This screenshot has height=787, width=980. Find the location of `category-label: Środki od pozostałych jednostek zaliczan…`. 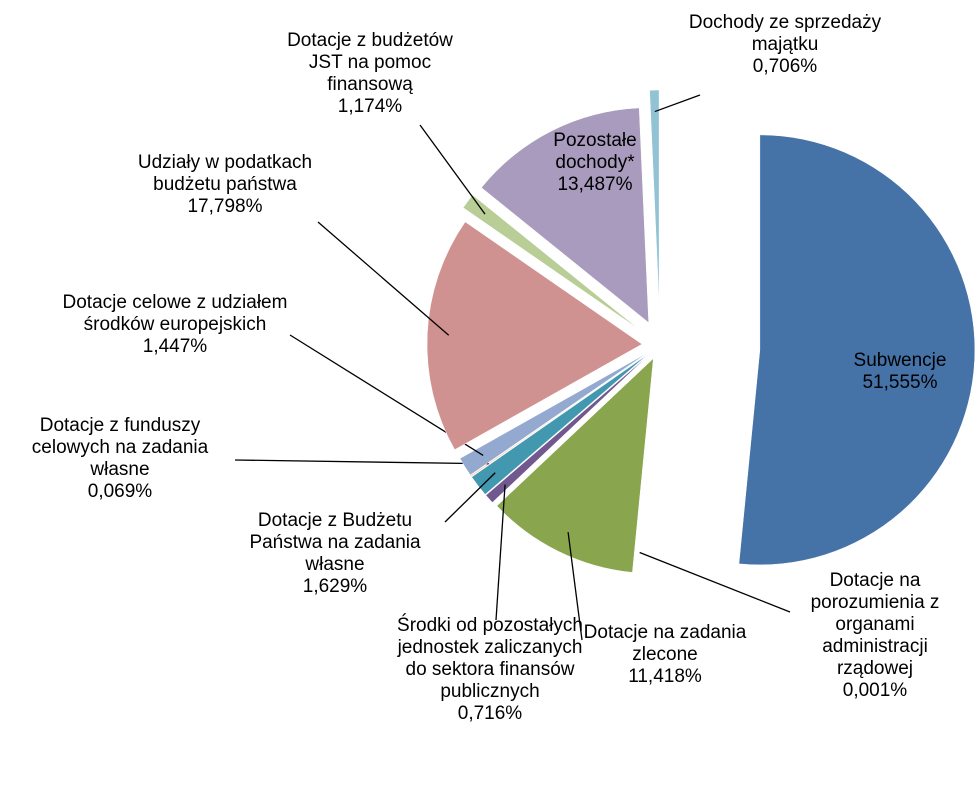

category-label: Środki od pozostałych jednostek zaliczan… is located at coordinates (490, 658).